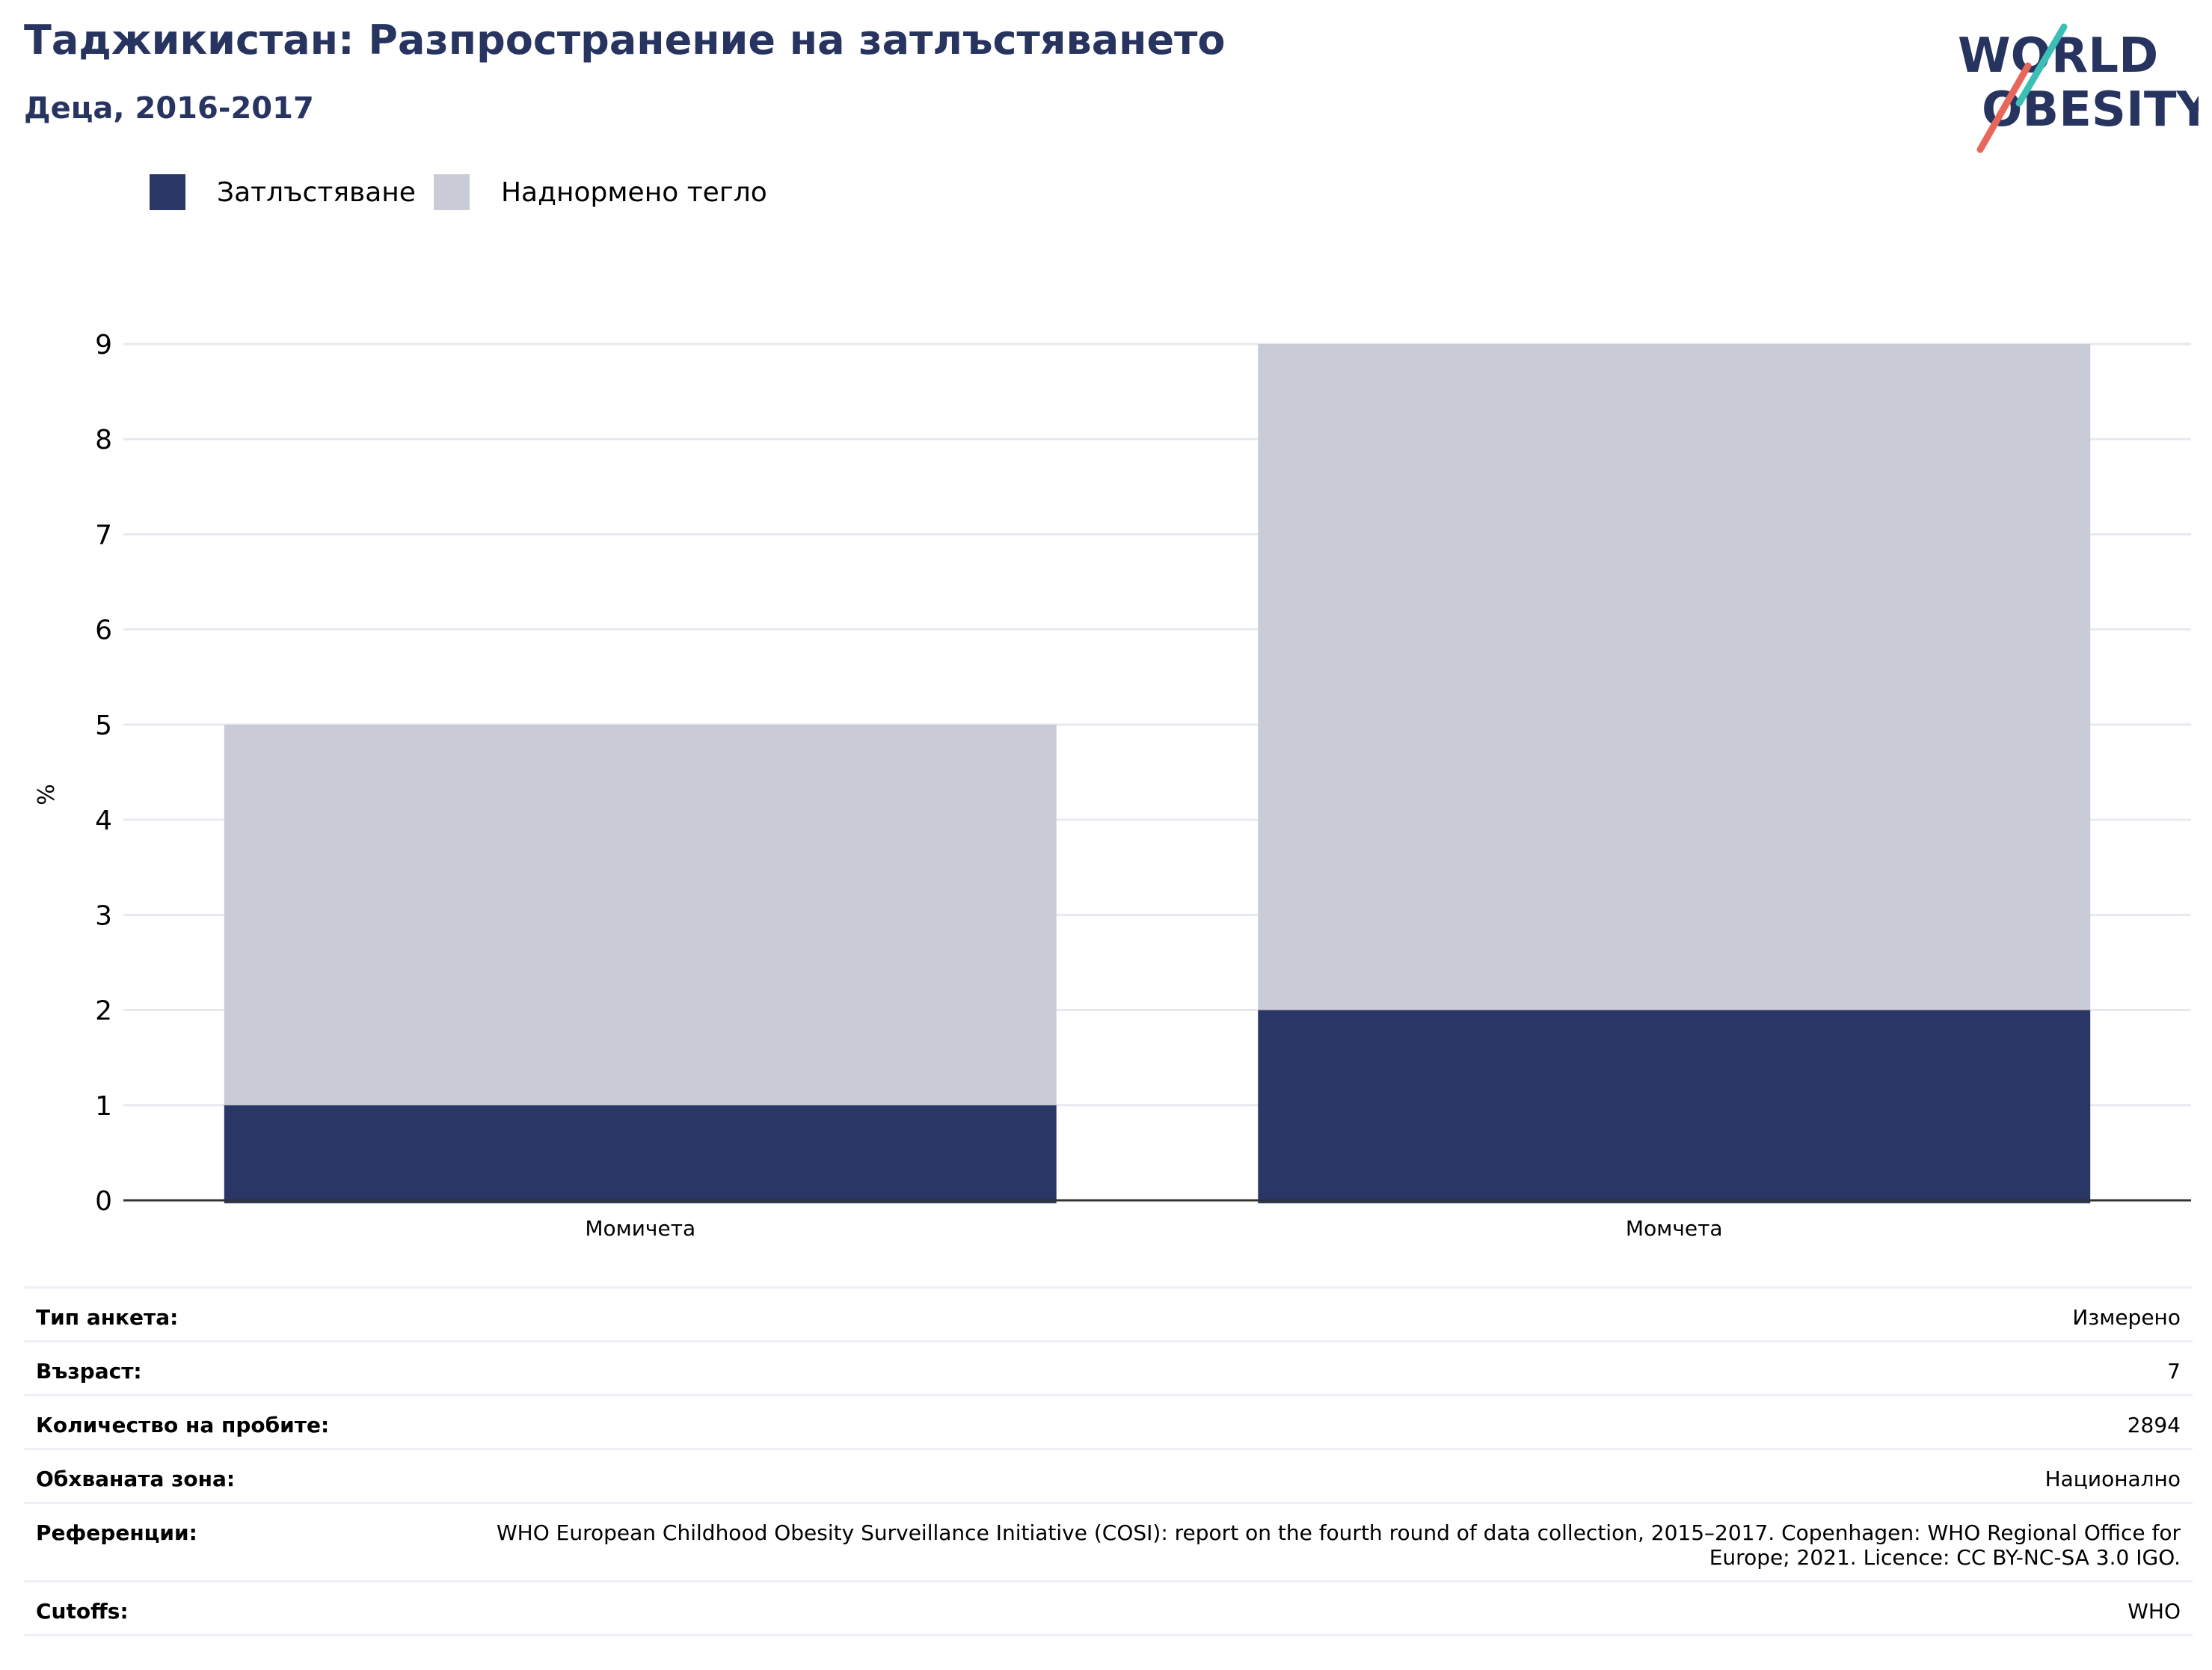 This screenshot has width=2212, height=1670. Describe the element at coordinates (1108, 1421) in the screenshot. I see `detail-row-sample-size: Количество на пробите: 2894` at that location.